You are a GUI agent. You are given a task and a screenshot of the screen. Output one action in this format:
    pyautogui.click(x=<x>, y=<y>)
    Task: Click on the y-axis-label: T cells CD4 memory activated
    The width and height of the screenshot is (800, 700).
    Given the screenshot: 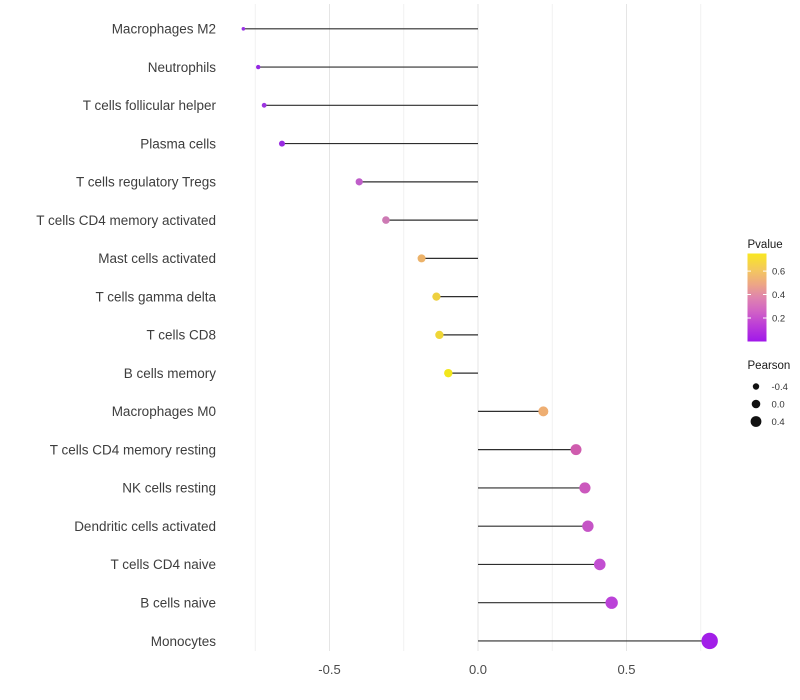 What is the action you would take?
    pyautogui.click(x=126, y=220)
    